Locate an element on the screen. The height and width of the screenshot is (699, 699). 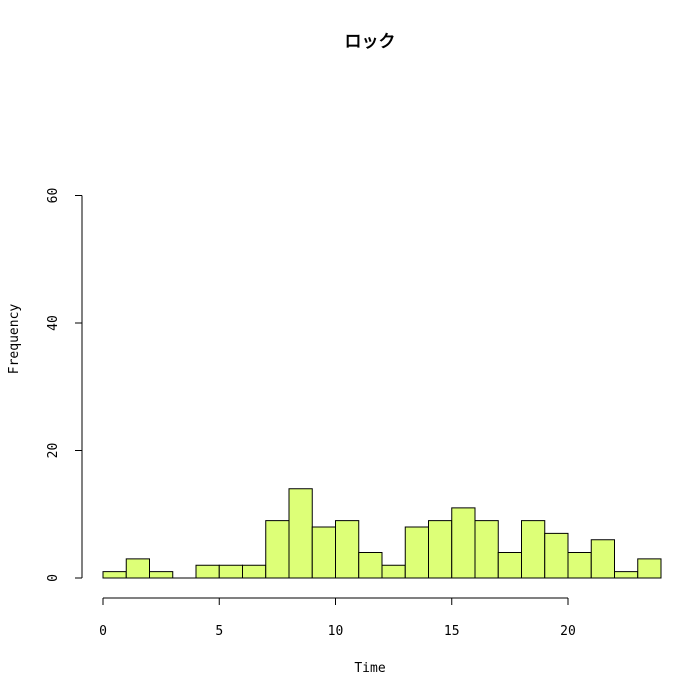
y-axis: 0 20 40 60 is located at coordinates (64, 385).